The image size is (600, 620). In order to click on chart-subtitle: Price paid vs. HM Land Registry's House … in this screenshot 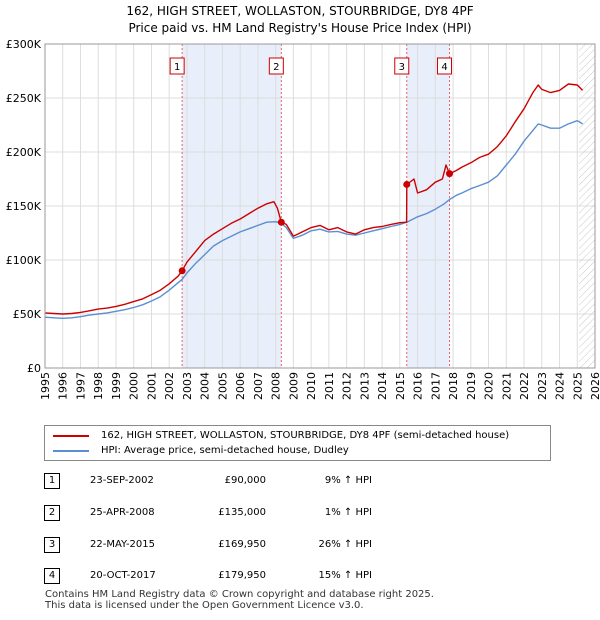, I will do `click(300, 28)`.